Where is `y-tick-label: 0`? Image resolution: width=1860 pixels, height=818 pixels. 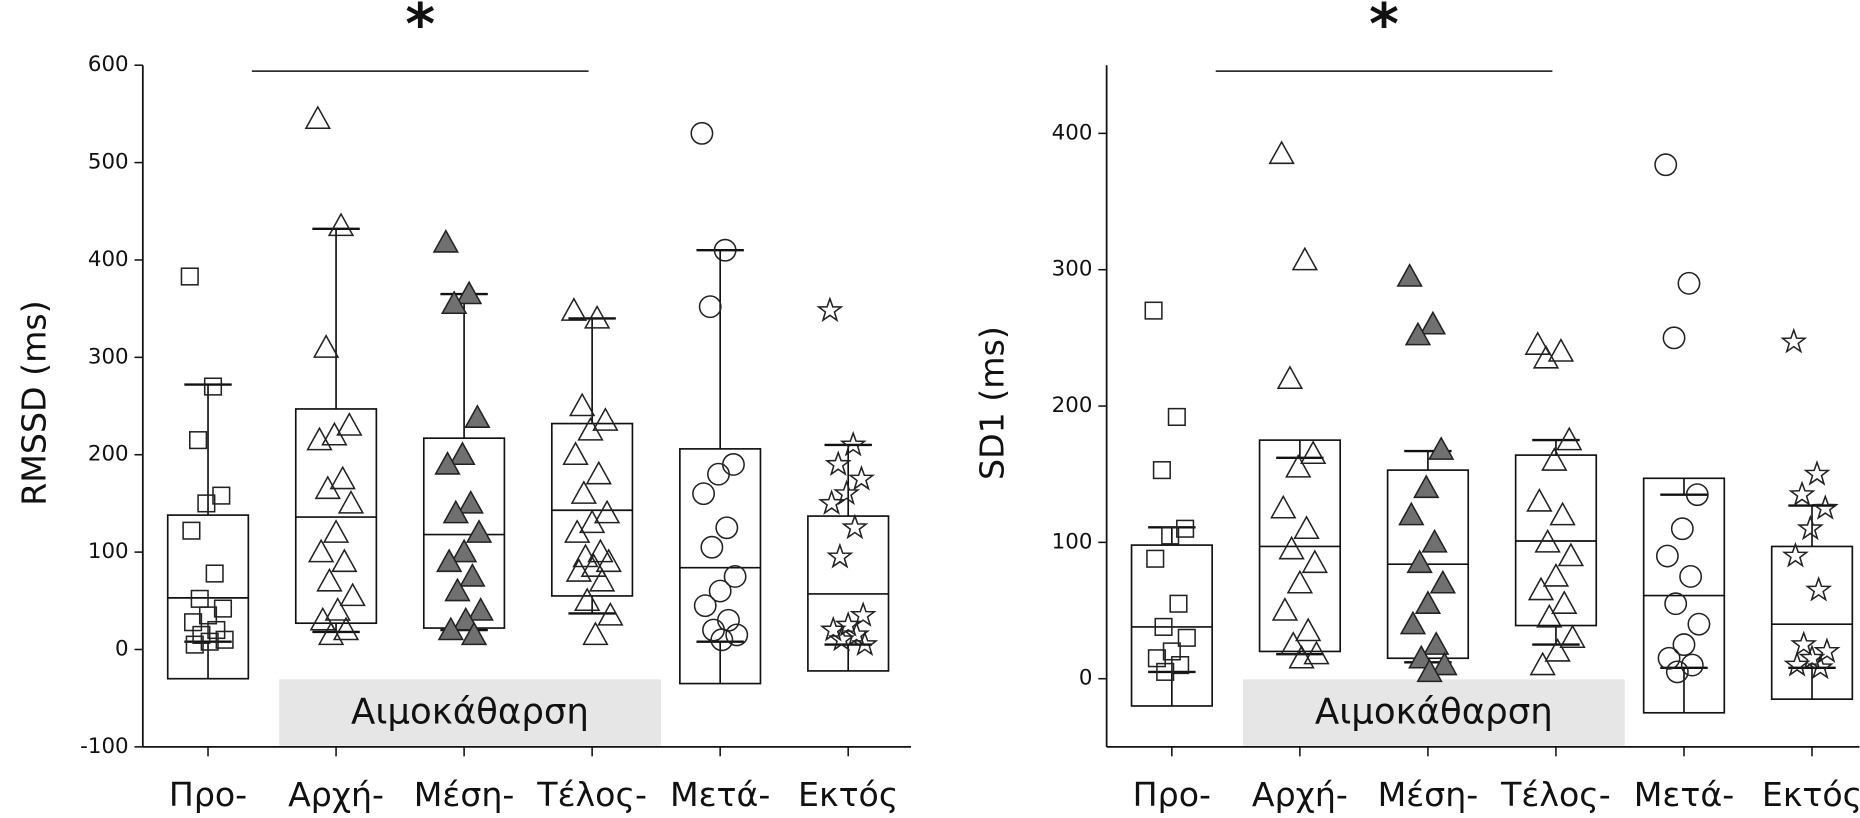
y-tick-label: 0 is located at coordinates (1086, 678).